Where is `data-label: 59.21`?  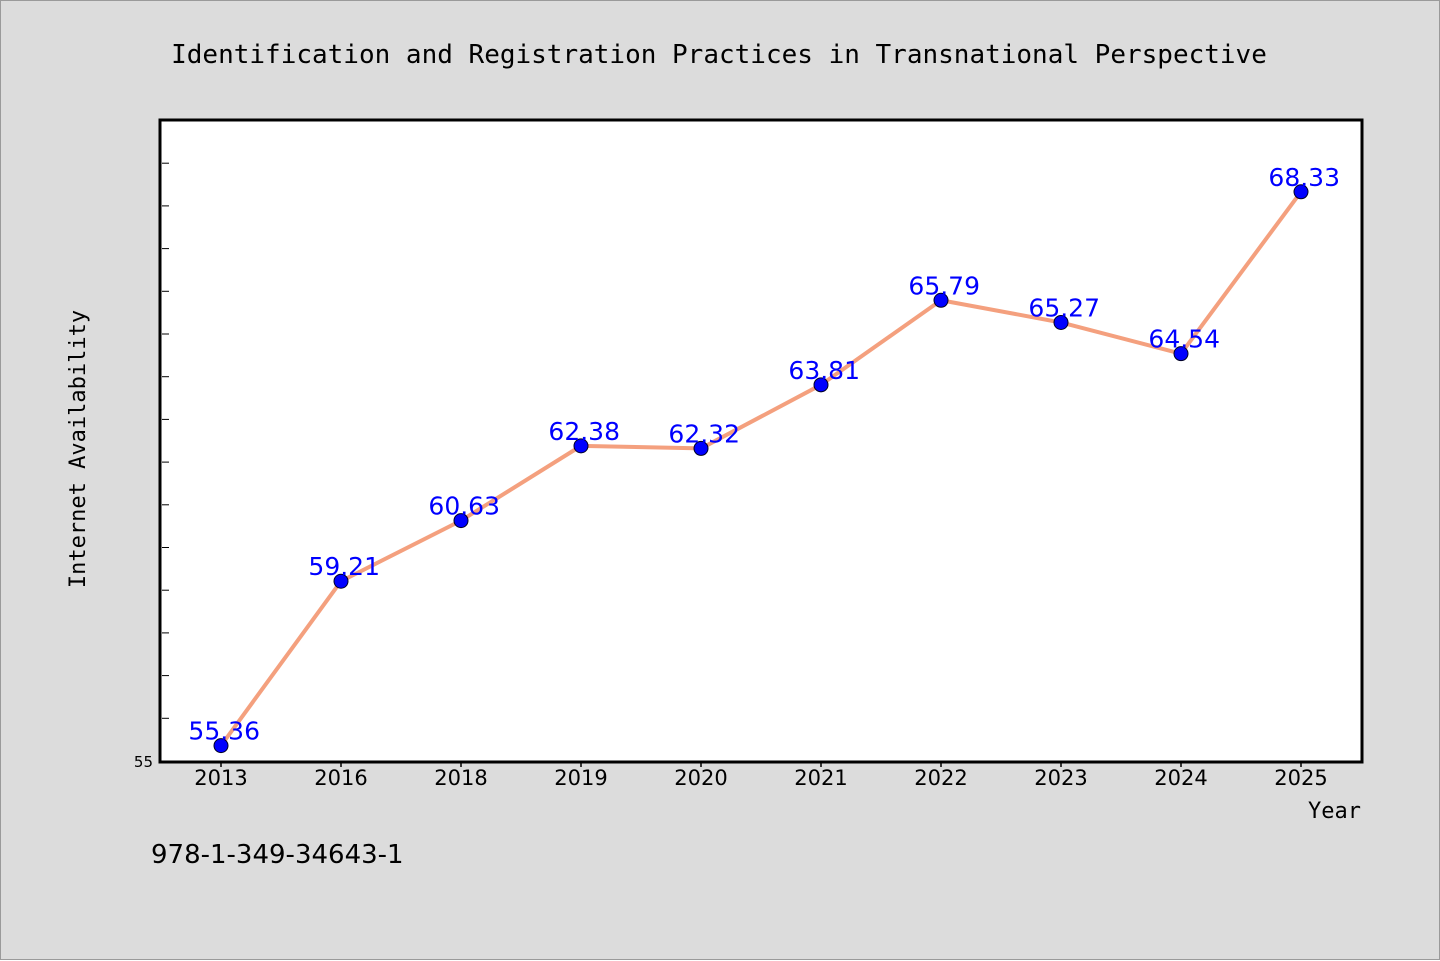
data-label: 59.21 is located at coordinates (344, 566).